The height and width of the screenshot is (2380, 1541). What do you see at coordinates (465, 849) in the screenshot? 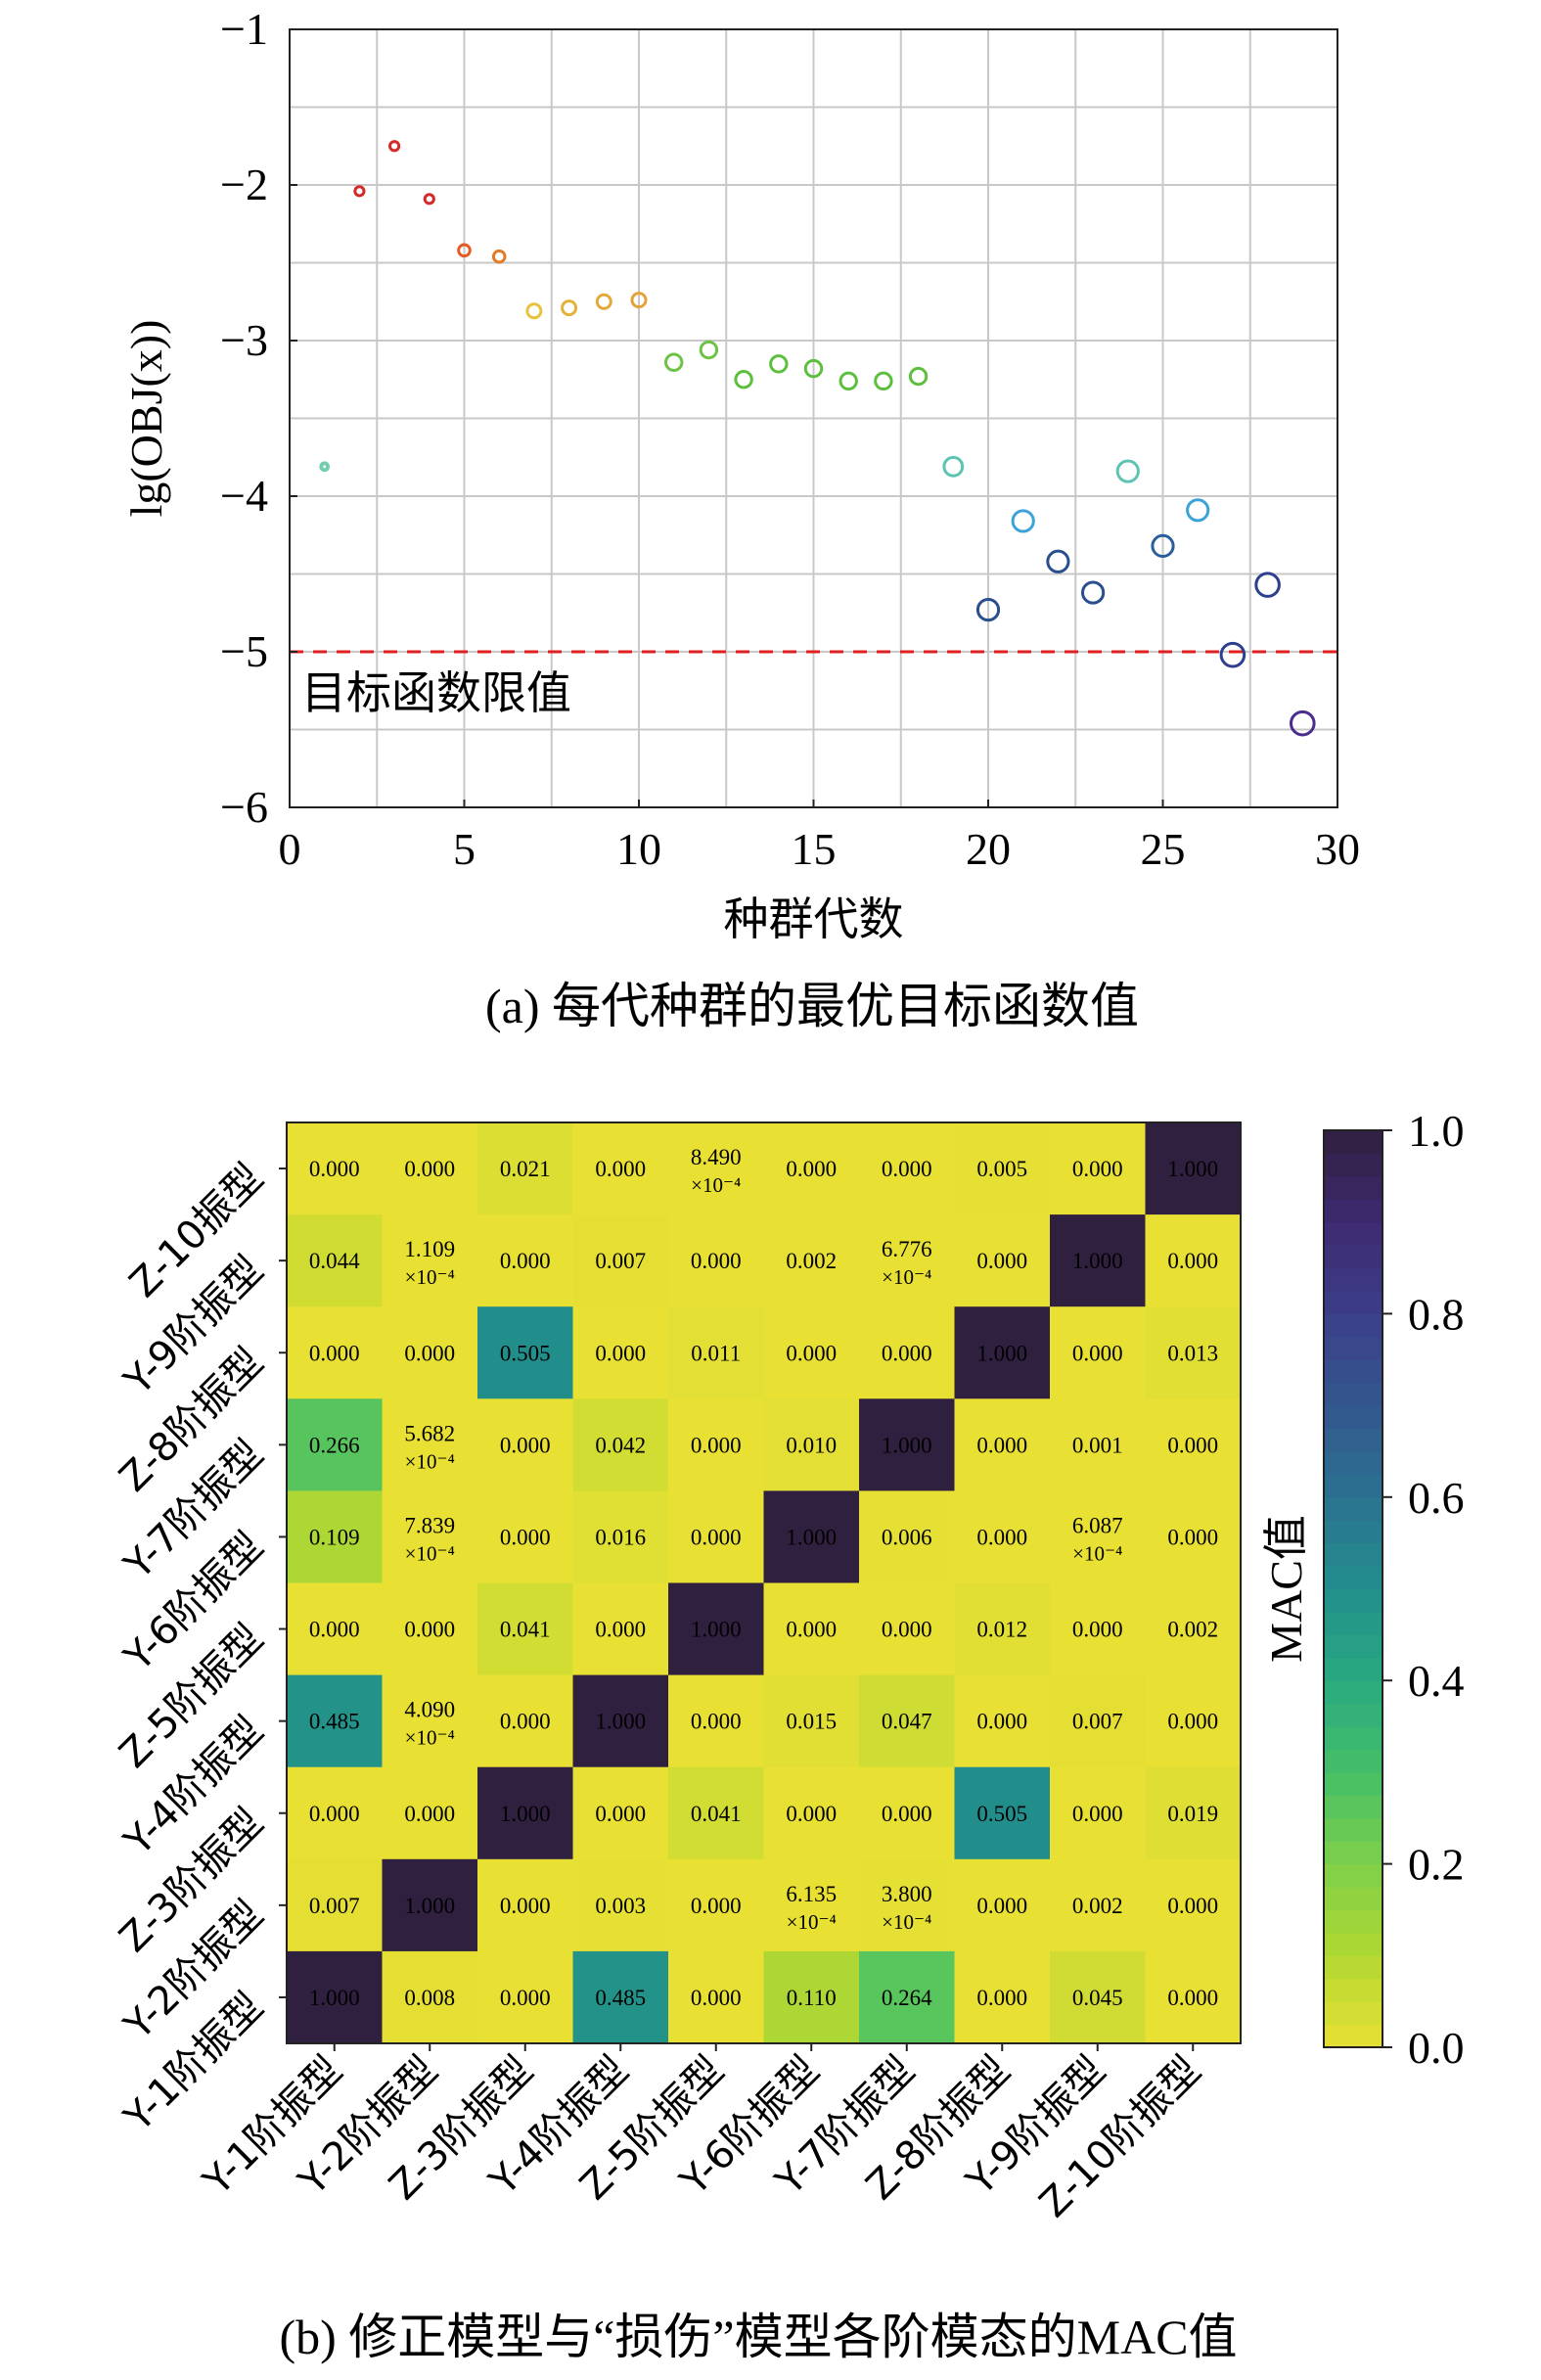
I see `x-tick-label: 5` at bounding box center [465, 849].